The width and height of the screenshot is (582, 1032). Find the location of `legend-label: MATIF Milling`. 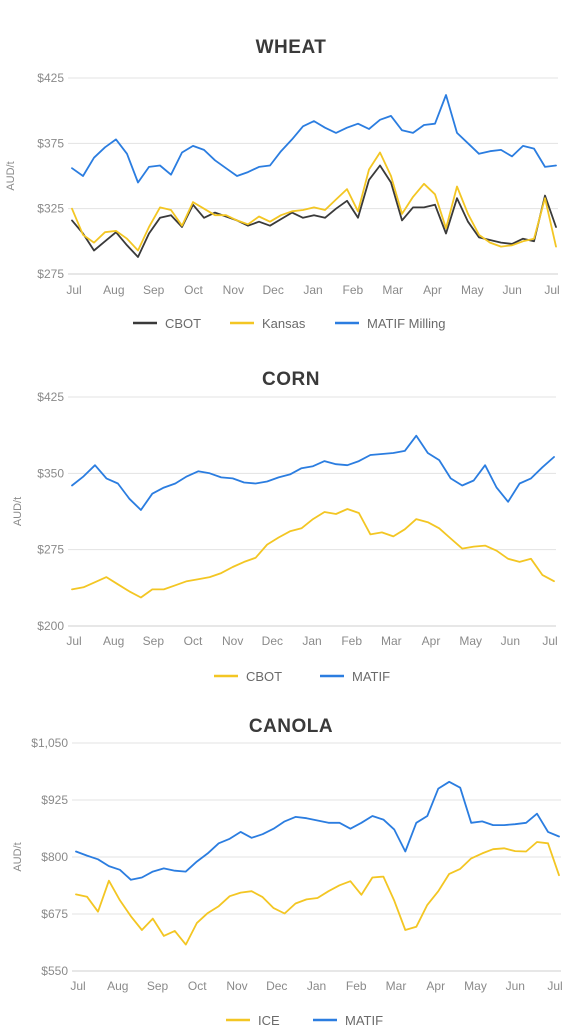

legend-label: MATIF Milling is located at coordinates (406, 323).